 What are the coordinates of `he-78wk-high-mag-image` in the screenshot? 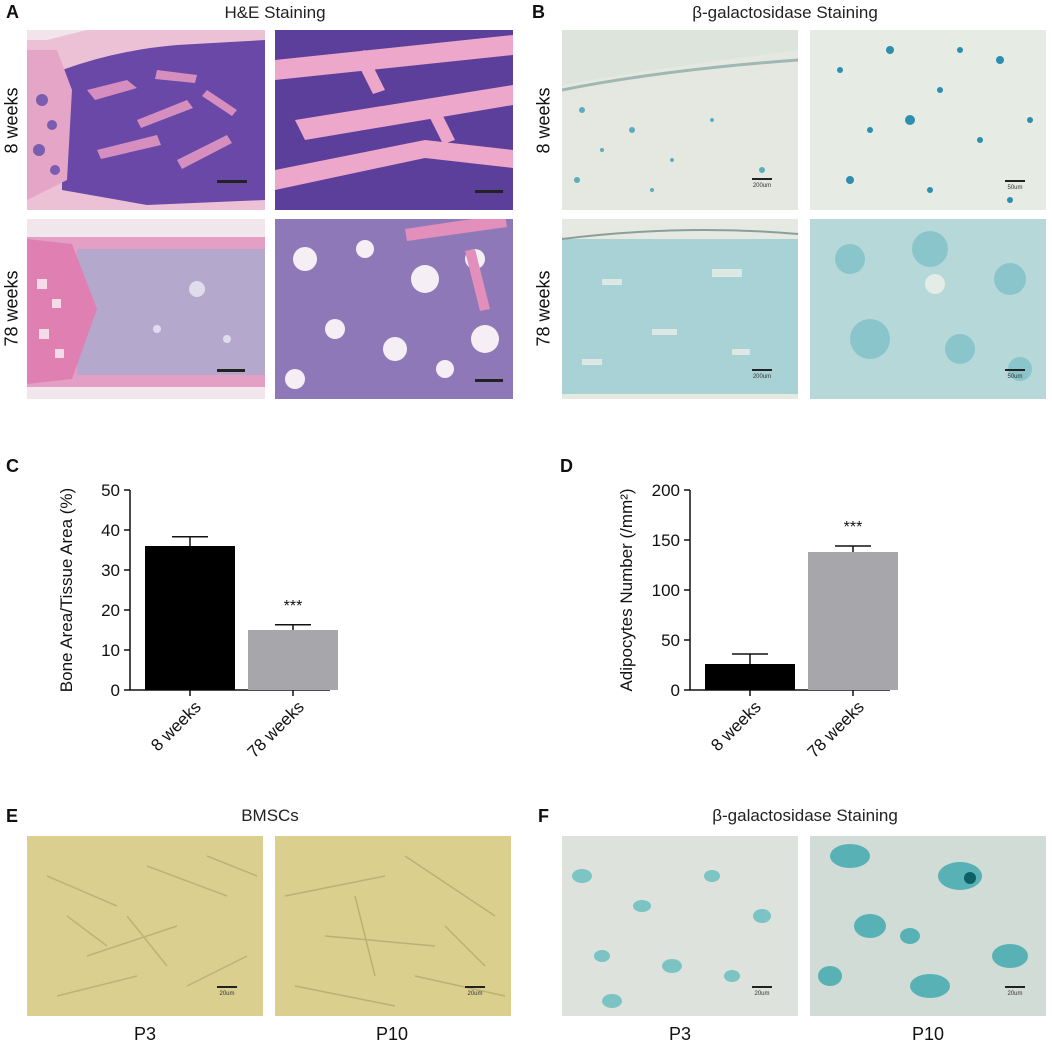 It's located at (394, 309).